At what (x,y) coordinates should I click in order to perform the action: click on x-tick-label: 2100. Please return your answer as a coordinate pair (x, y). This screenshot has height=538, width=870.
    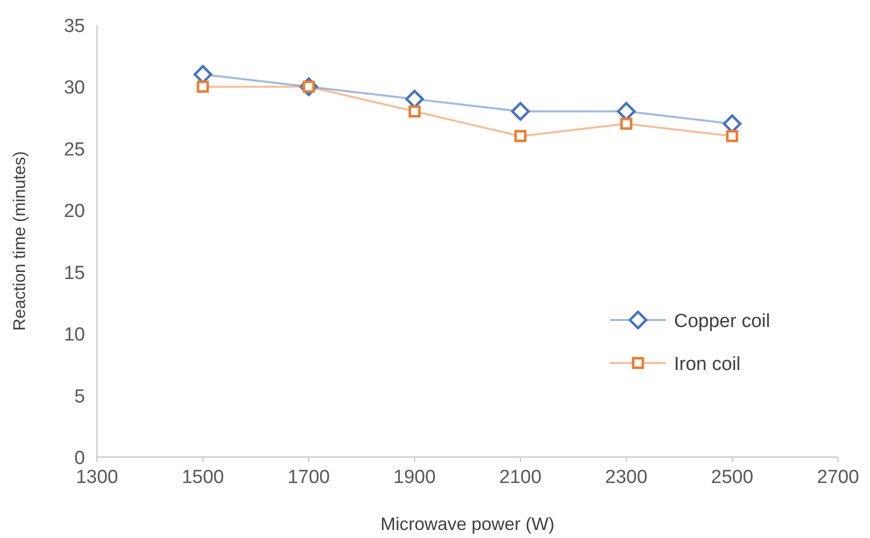
    Looking at the image, I should click on (520, 477).